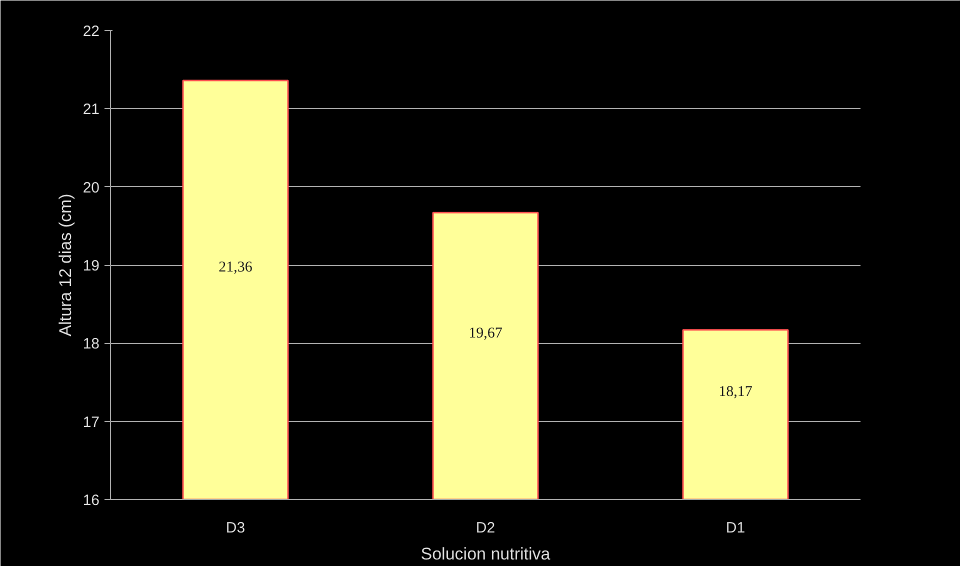 The height and width of the screenshot is (570, 966). I want to click on x-axis-title: Solucion nutritiva, so click(485, 554).